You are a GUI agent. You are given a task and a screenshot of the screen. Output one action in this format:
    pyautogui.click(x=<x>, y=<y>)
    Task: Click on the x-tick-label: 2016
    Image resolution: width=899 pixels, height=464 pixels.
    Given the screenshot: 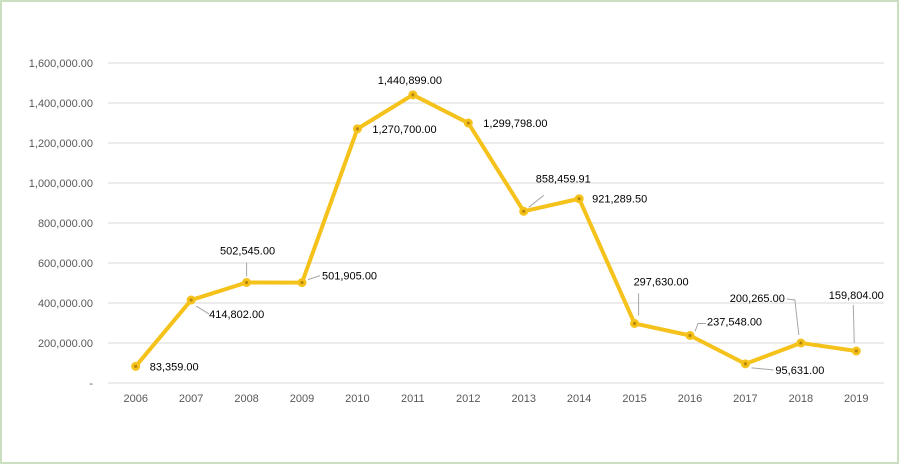 What is the action you would take?
    pyautogui.click(x=690, y=399)
    